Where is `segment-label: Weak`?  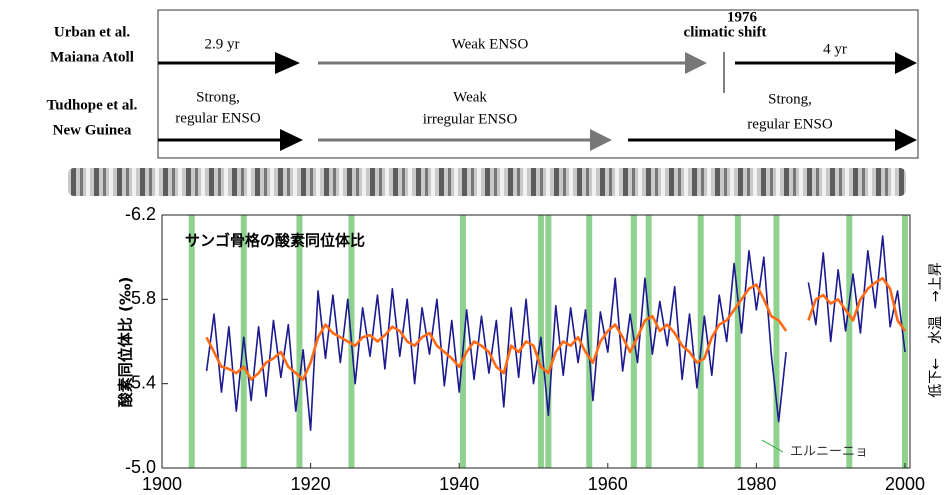 segment-label: Weak is located at coordinates (470, 97).